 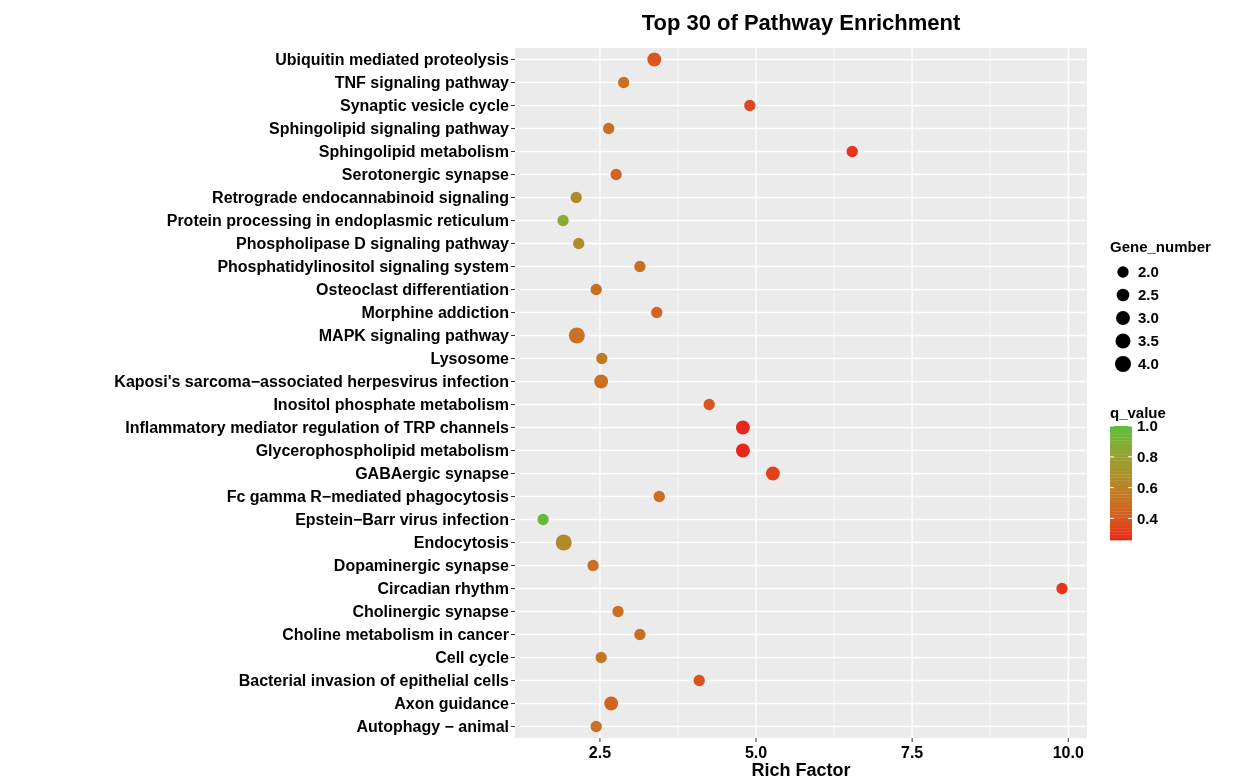 What do you see at coordinates (421, 566) in the screenshot?
I see `y-tick-label: Dopaminergic synapse` at bounding box center [421, 566].